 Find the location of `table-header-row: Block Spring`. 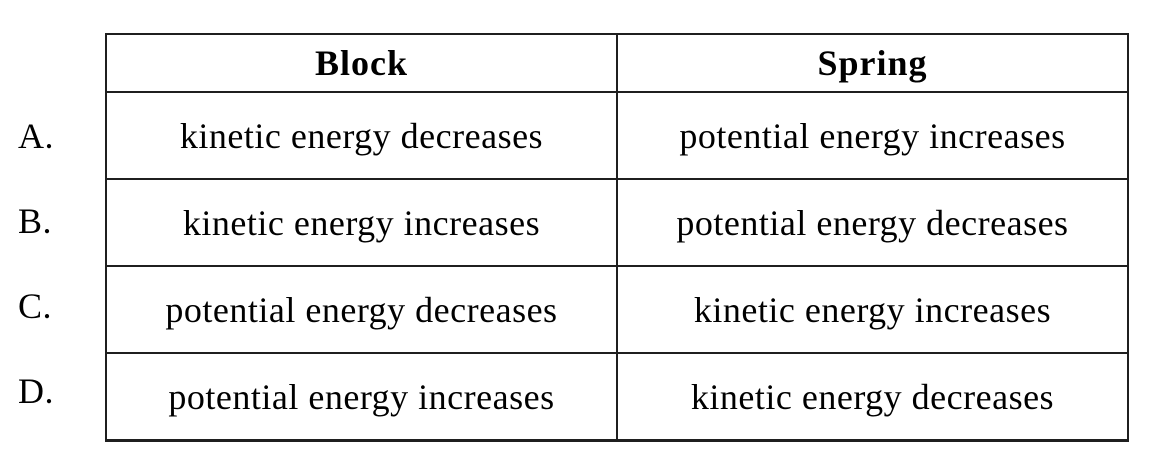

table-header-row: Block Spring is located at coordinates (617, 63).